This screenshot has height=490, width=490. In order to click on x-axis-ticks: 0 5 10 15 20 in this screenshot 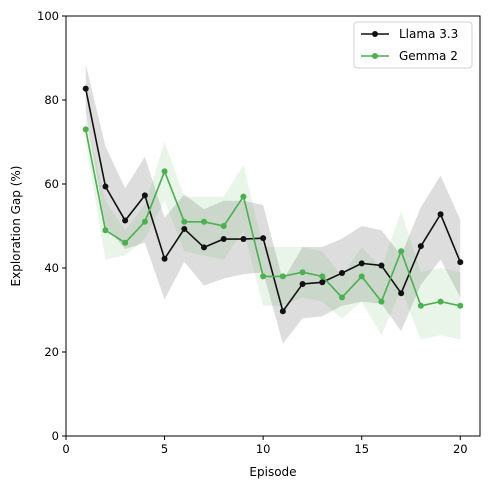, I will do `click(265, 446)`.